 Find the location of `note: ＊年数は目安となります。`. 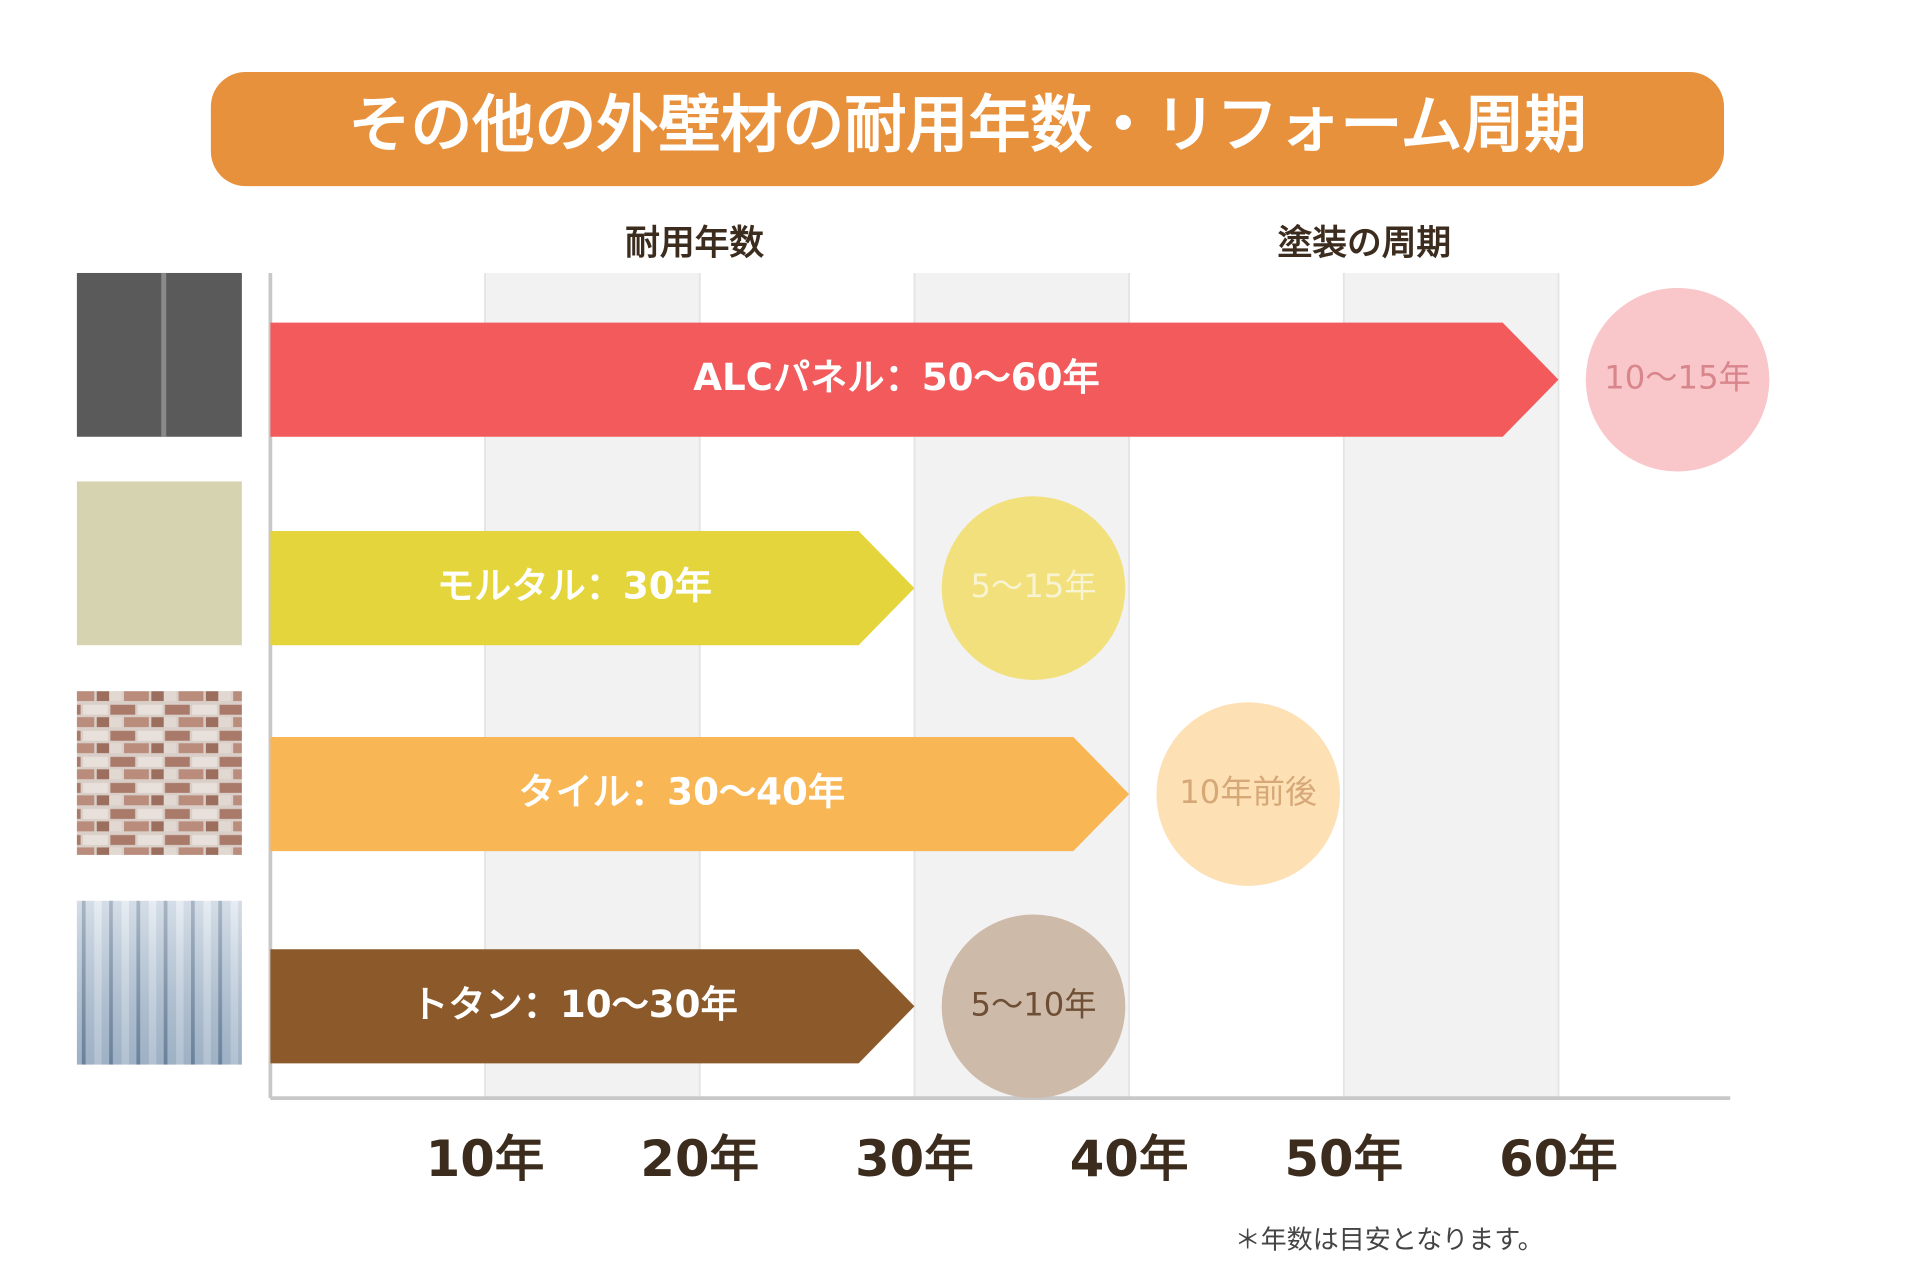

note: ＊年数は目安となります。 is located at coordinates (1389, 1240).